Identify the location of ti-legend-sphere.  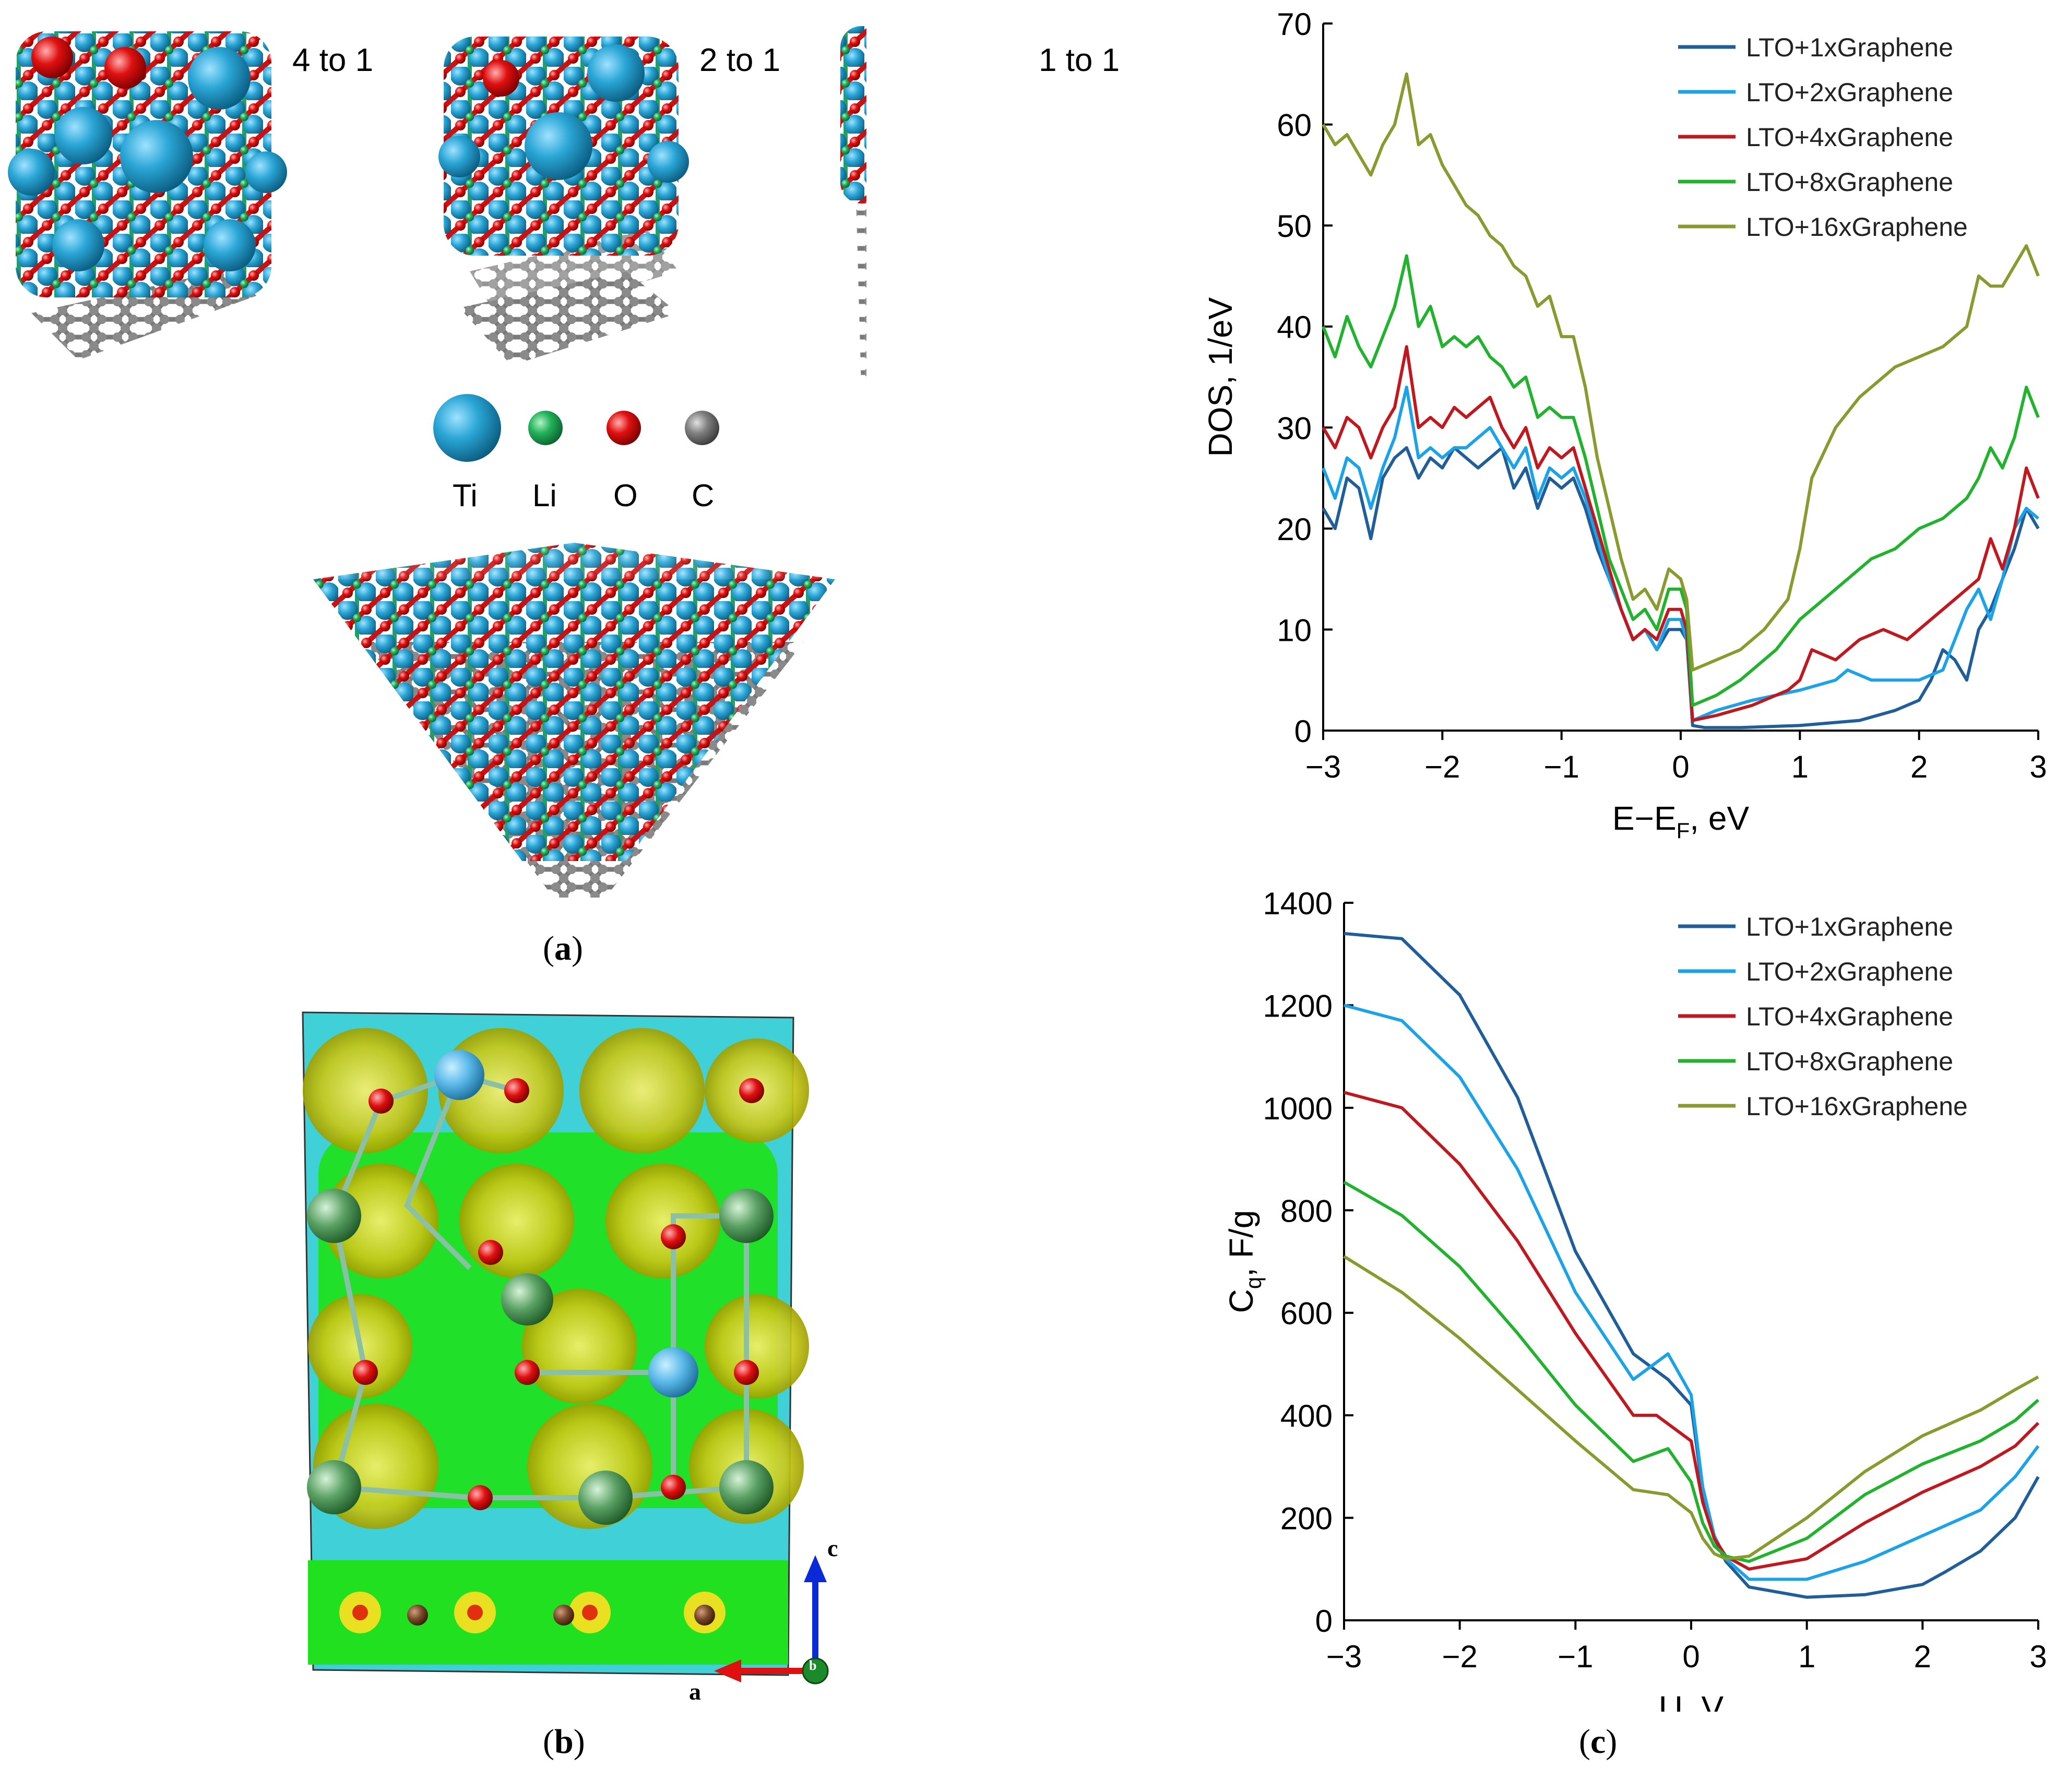
(467, 428).